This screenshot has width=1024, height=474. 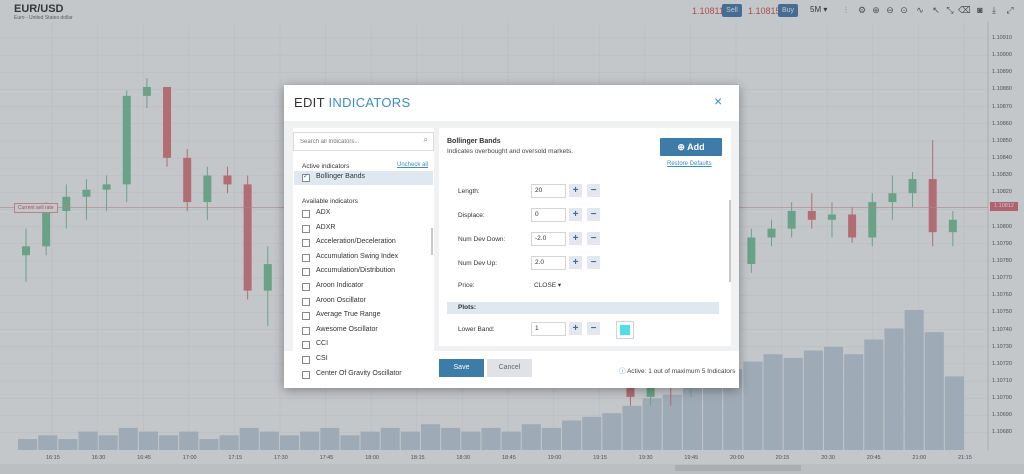 I want to click on lower-band-plus-button: +, so click(x=575, y=328).